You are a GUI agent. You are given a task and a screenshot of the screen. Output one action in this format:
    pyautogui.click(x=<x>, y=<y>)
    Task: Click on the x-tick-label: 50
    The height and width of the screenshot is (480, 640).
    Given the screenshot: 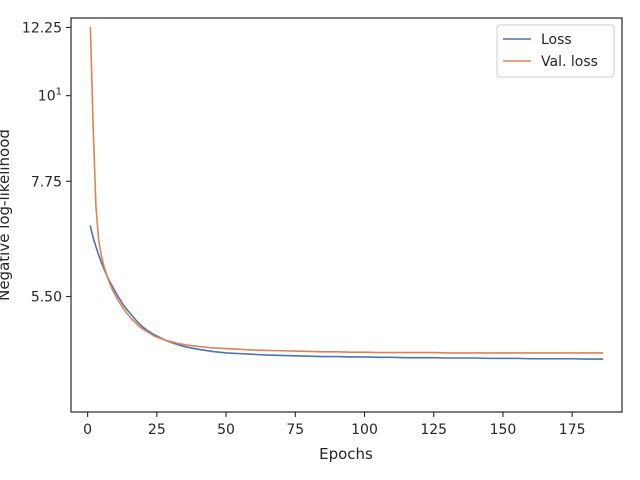 What is the action you would take?
    pyautogui.click(x=226, y=430)
    